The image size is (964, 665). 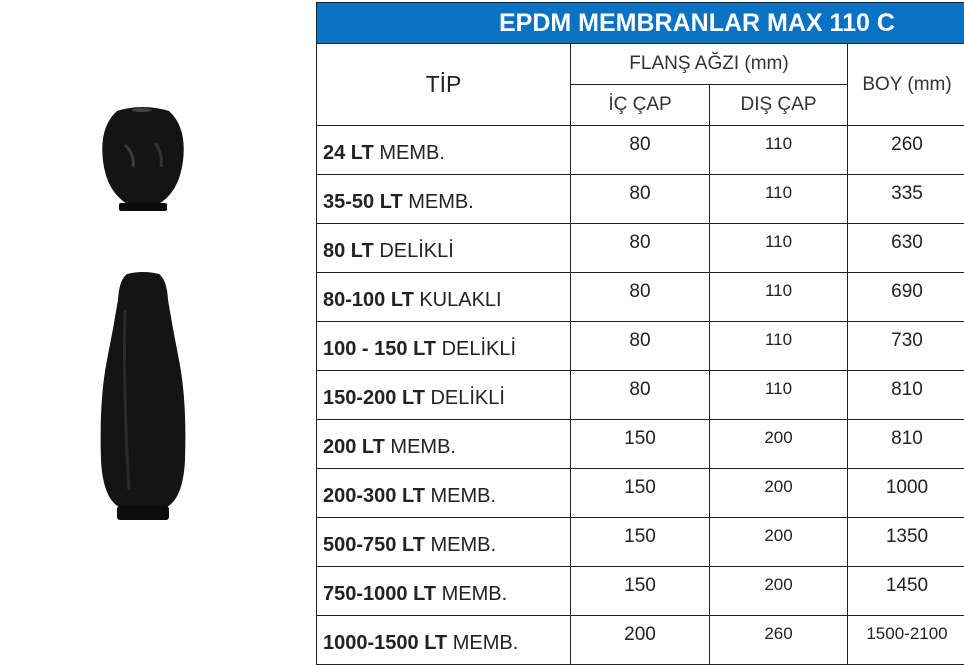 What do you see at coordinates (143, 397) in the screenshot?
I see `large-membrane-image` at bounding box center [143, 397].